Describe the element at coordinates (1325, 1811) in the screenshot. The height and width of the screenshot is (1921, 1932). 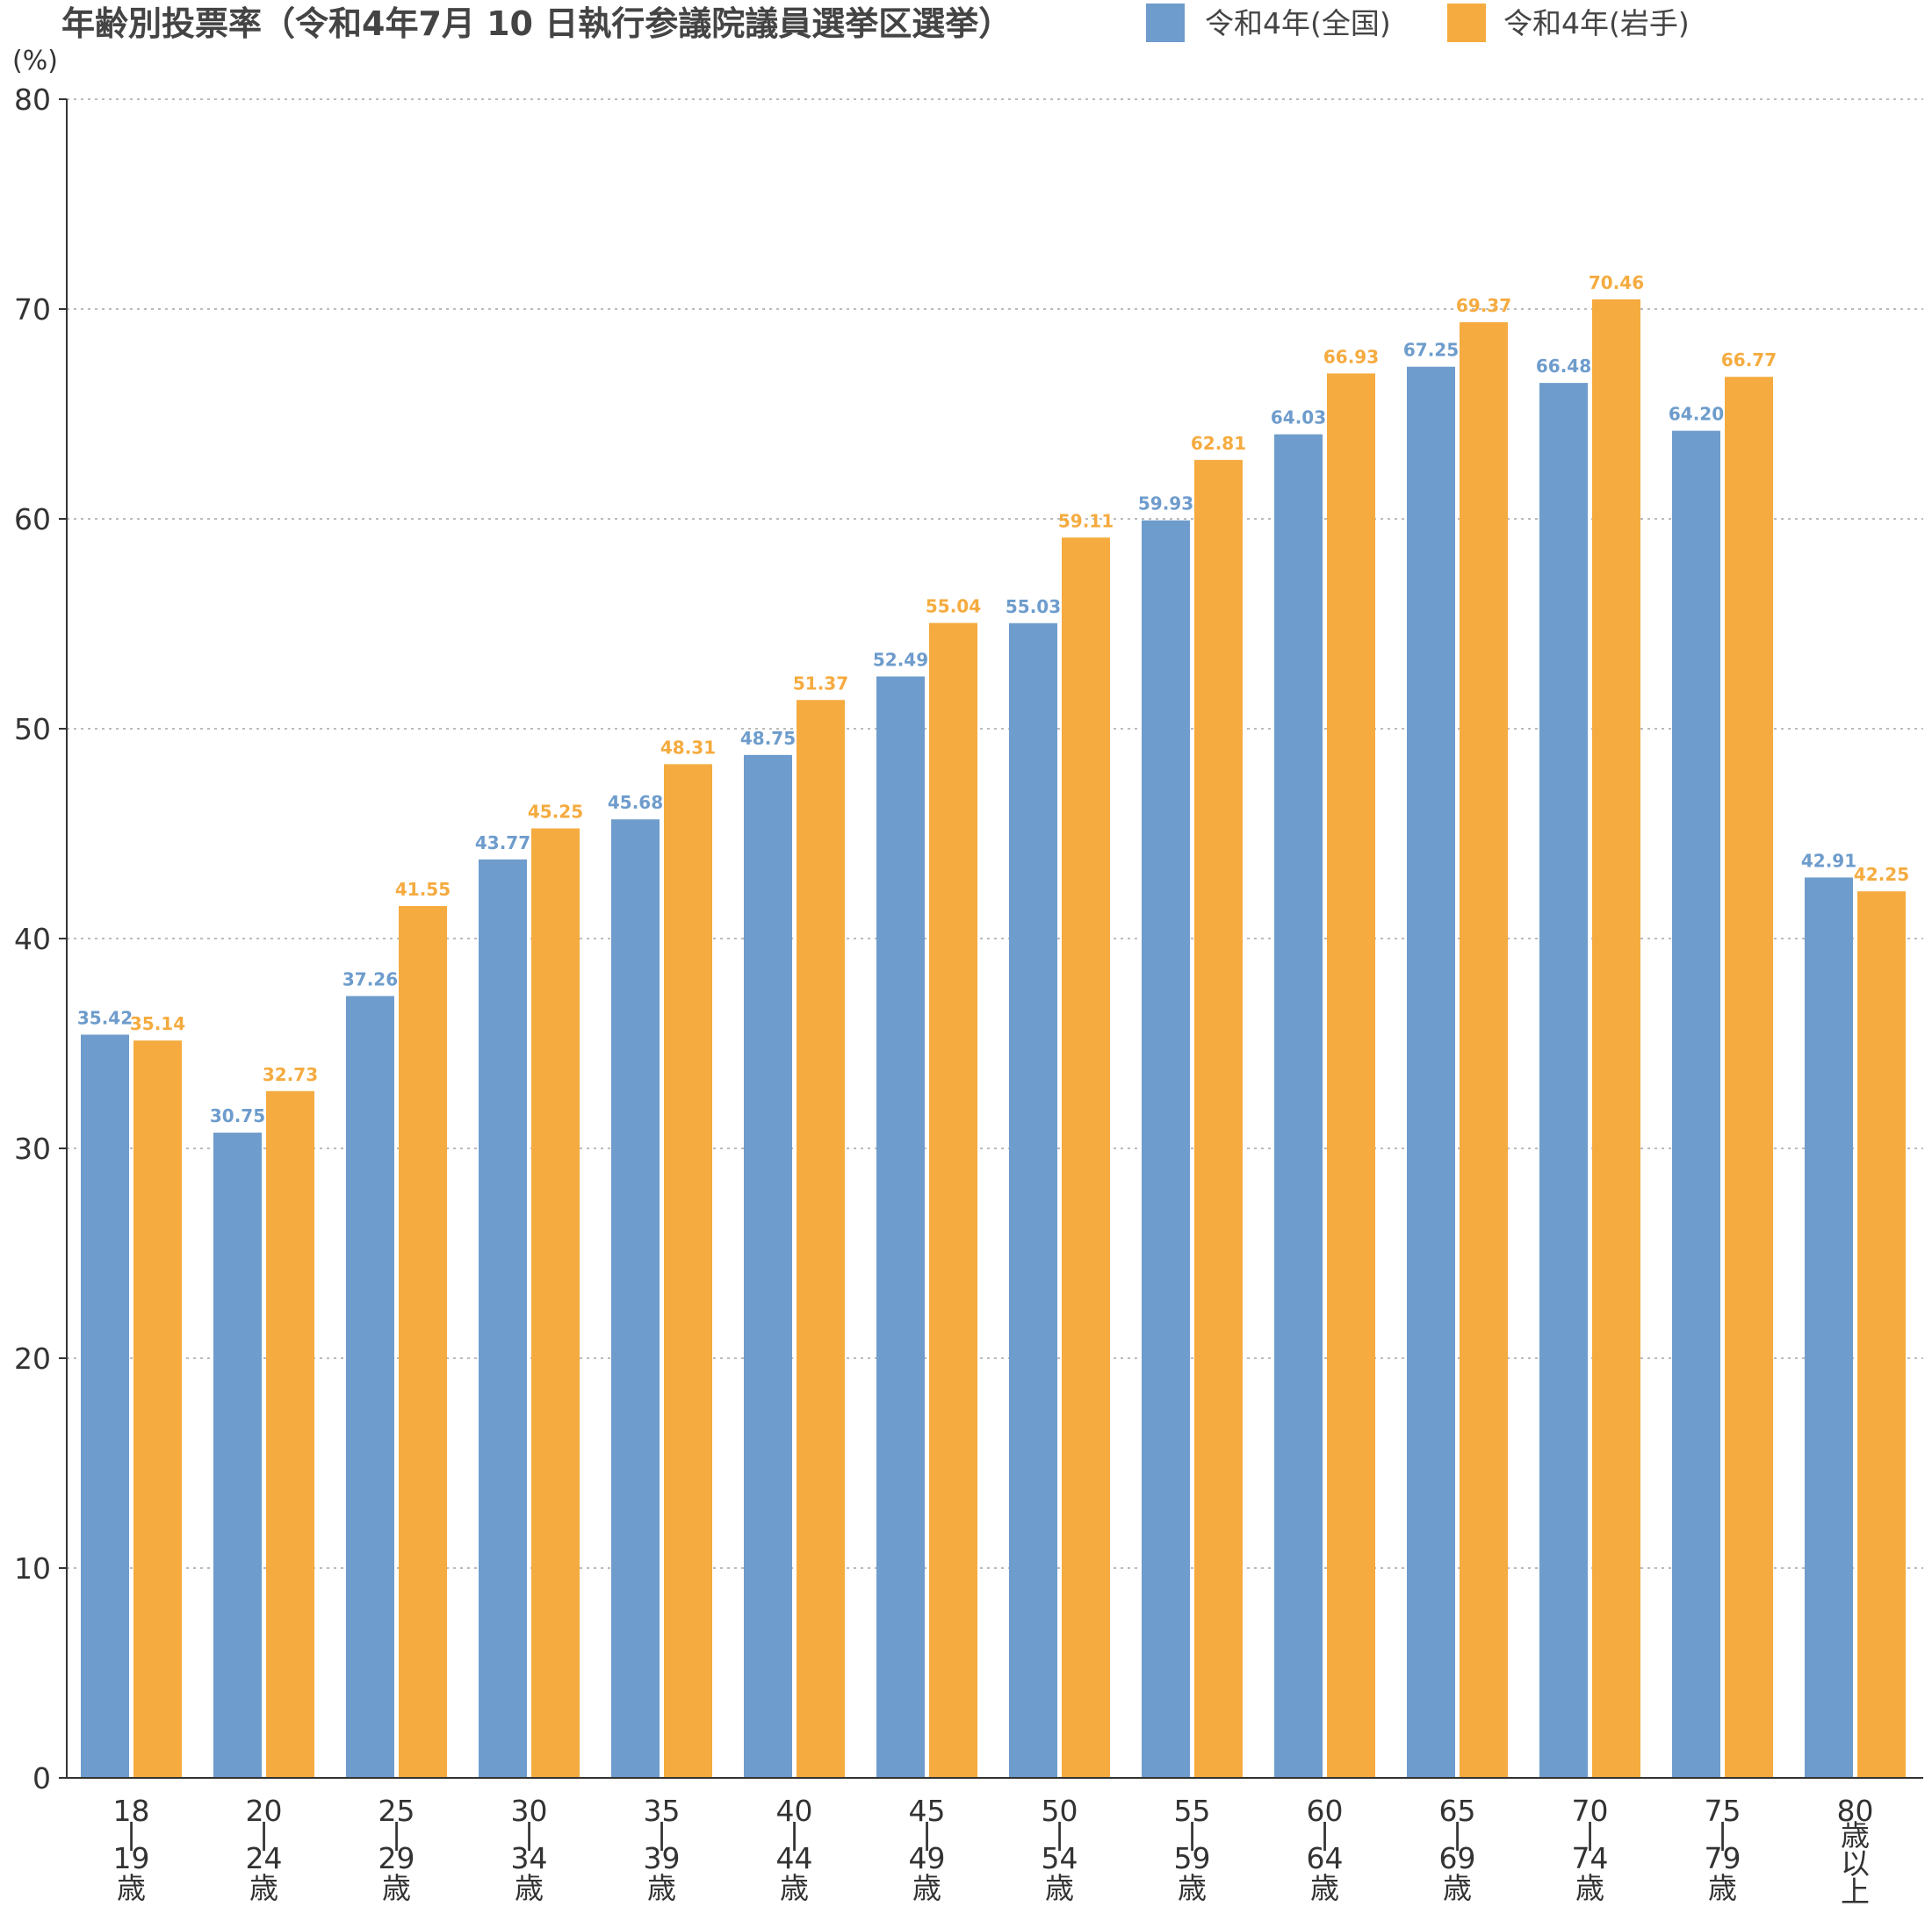
I see `x-category-label-60-64-line-0: 60` at that location.